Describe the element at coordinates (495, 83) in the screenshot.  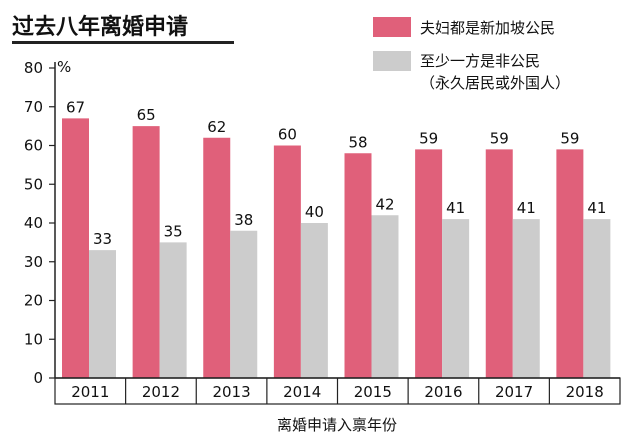
I see `legend-label-non-citizens-note: （永久居民或外国人）` at that location.